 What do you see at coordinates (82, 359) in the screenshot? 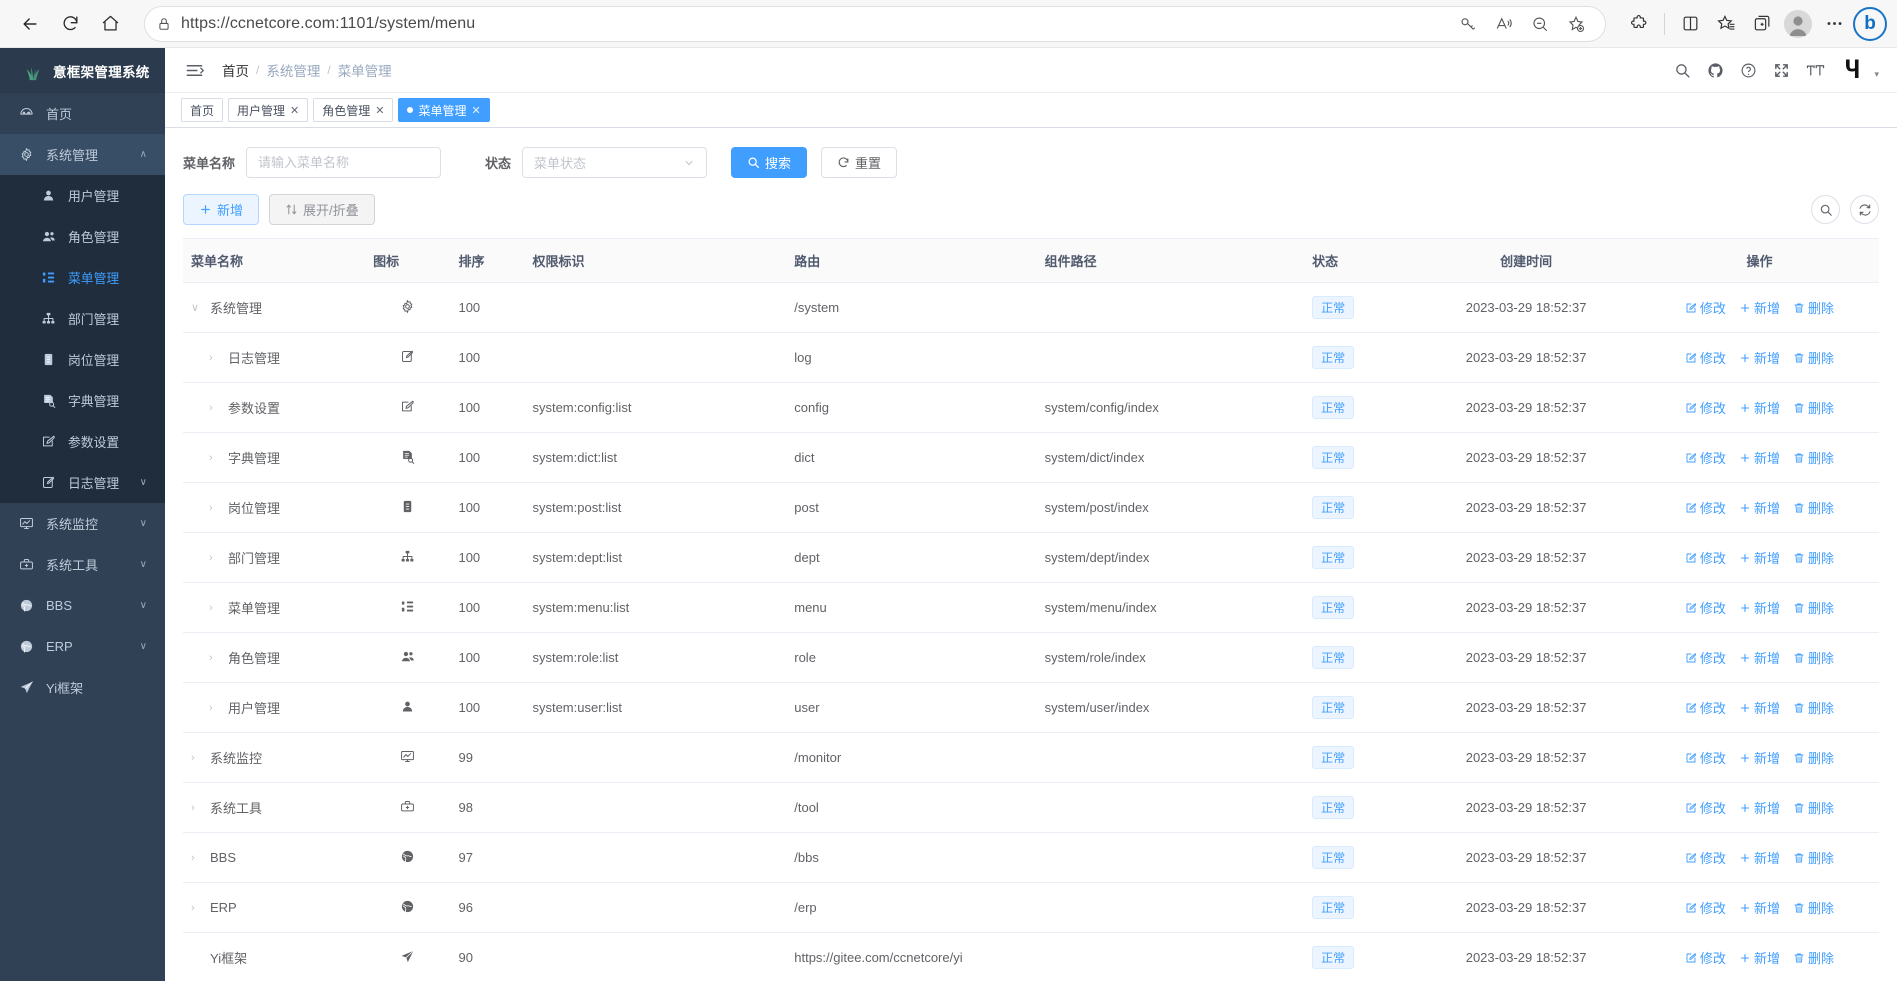
I see `sidebar-item-岗位管理: 岗位管理` at bounding box center [82, 359].